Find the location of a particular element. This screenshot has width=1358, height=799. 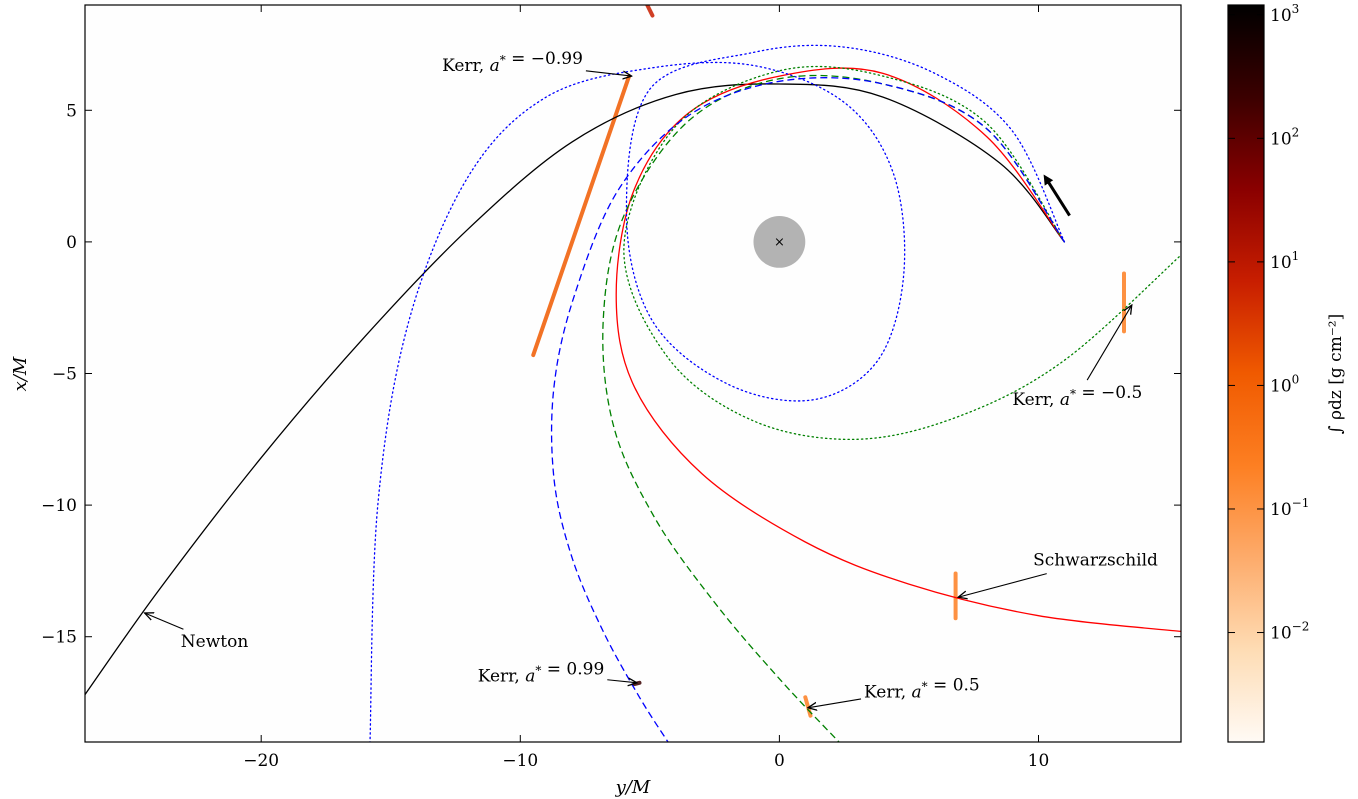

colorbar-ticks: 10⁻² 10⁻¹ 10⁰ 10¹ 10² 10³ is located at coordinates (1268, 323).